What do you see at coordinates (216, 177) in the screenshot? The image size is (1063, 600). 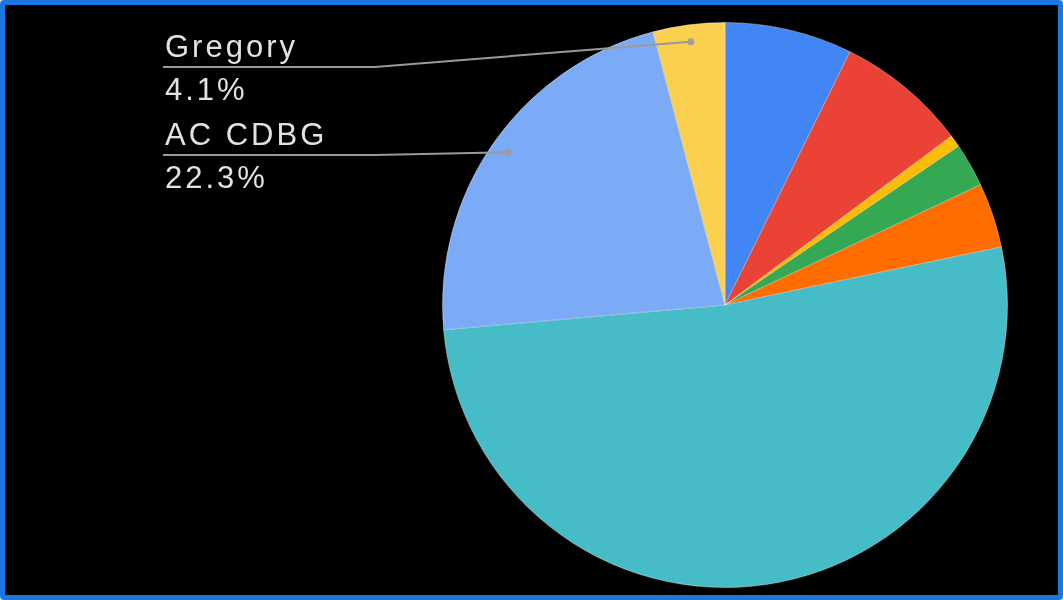 I see `data-label: 22.3%` at bounding box center [216, 177].